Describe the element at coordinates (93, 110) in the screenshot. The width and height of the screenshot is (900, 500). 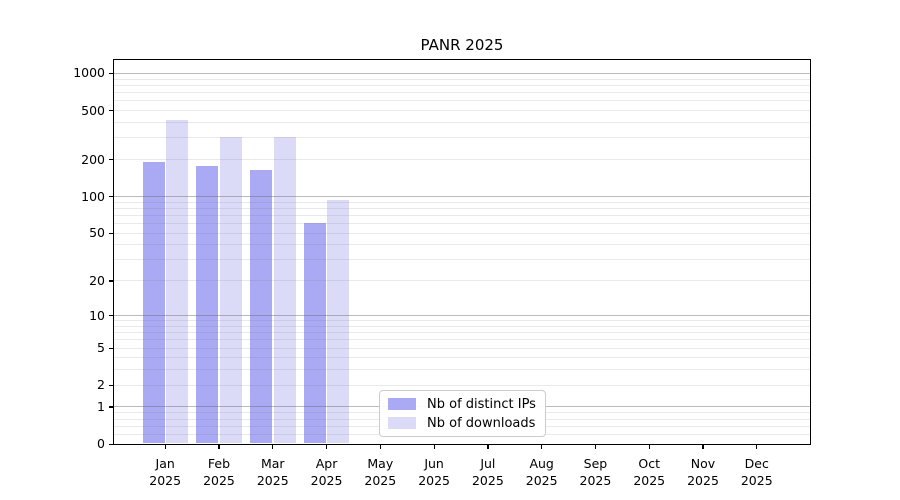
I see `y-tick-label: 500` at that location.